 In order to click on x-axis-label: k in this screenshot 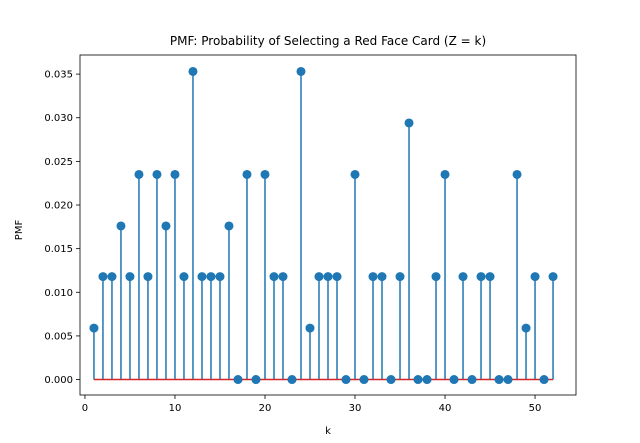, I will do `click(328, 431)`.